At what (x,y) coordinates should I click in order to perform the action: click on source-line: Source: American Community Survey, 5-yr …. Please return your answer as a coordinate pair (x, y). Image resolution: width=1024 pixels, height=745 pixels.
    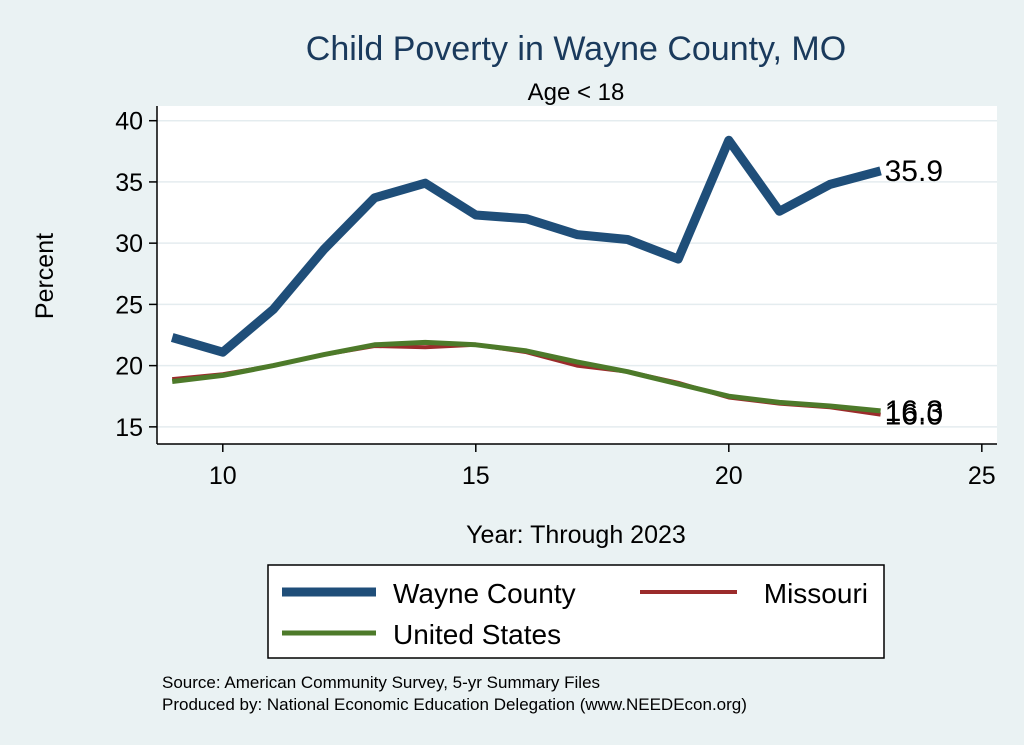
    Looking at the image, I should click on (381, 682).